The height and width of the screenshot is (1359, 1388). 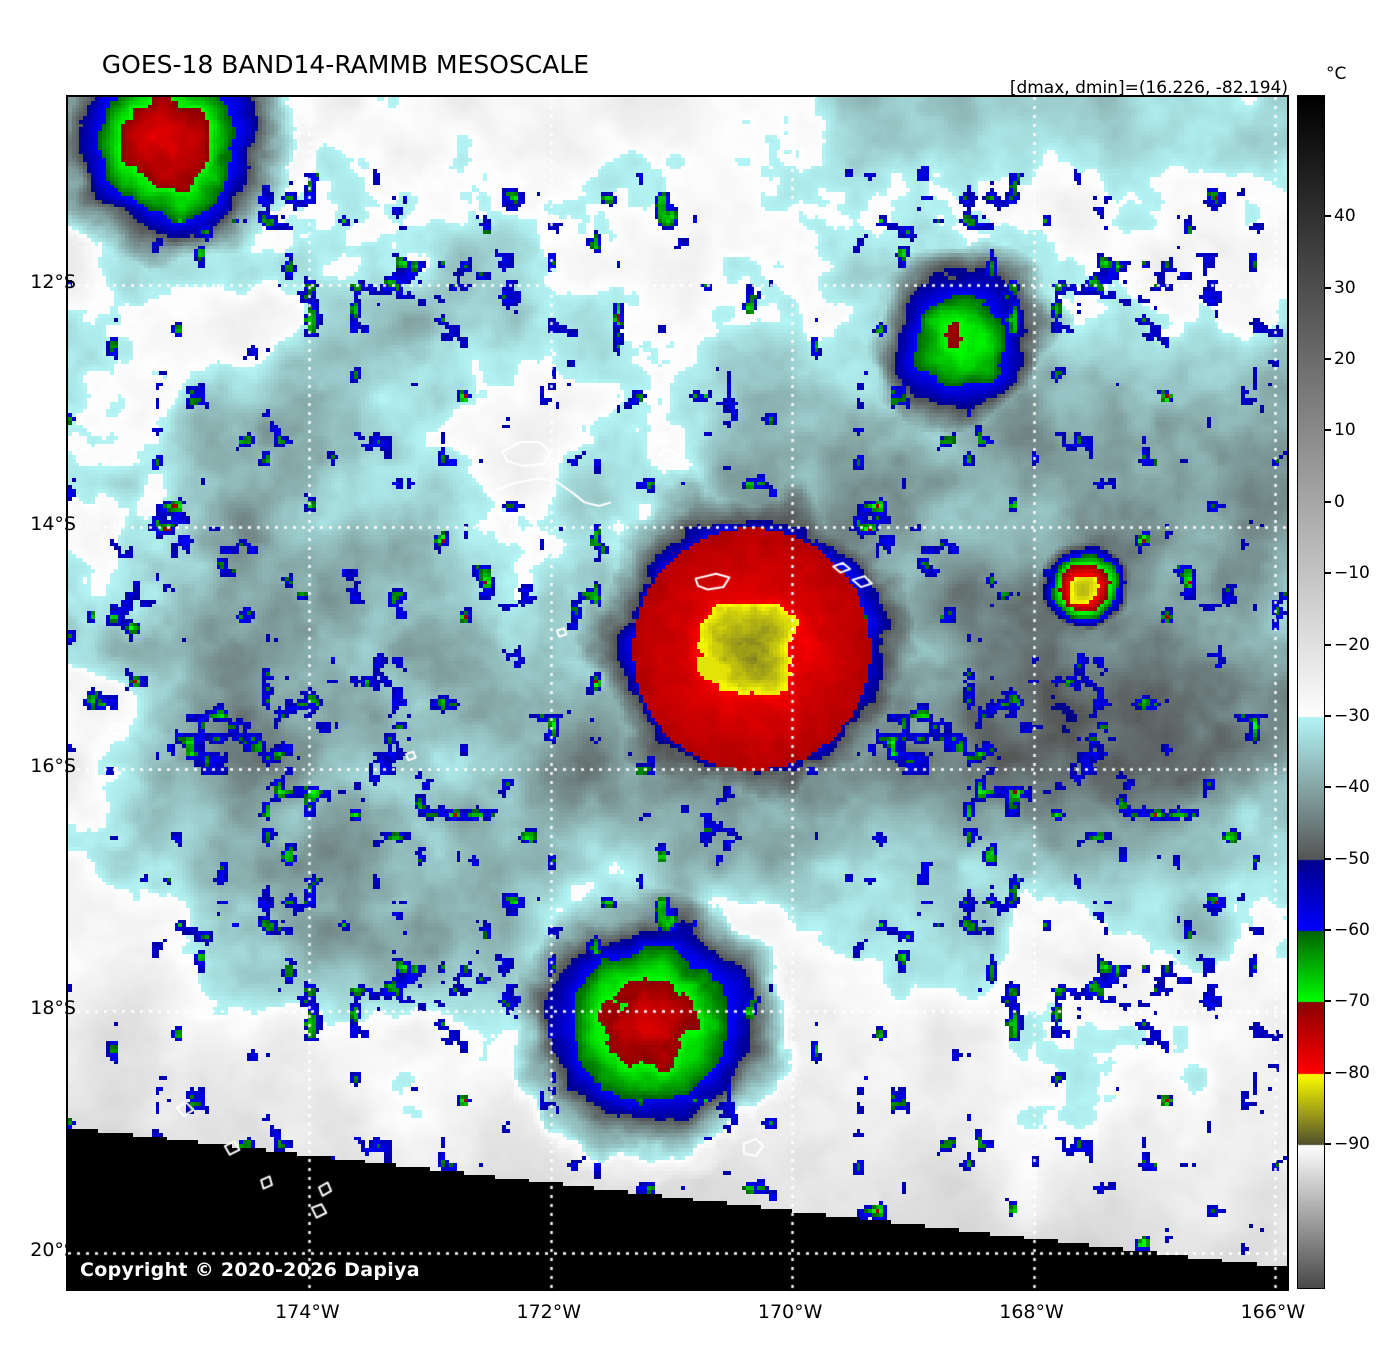 I want to click on x-axis-tick-label: 174°W, so click(x=307, y=1312).